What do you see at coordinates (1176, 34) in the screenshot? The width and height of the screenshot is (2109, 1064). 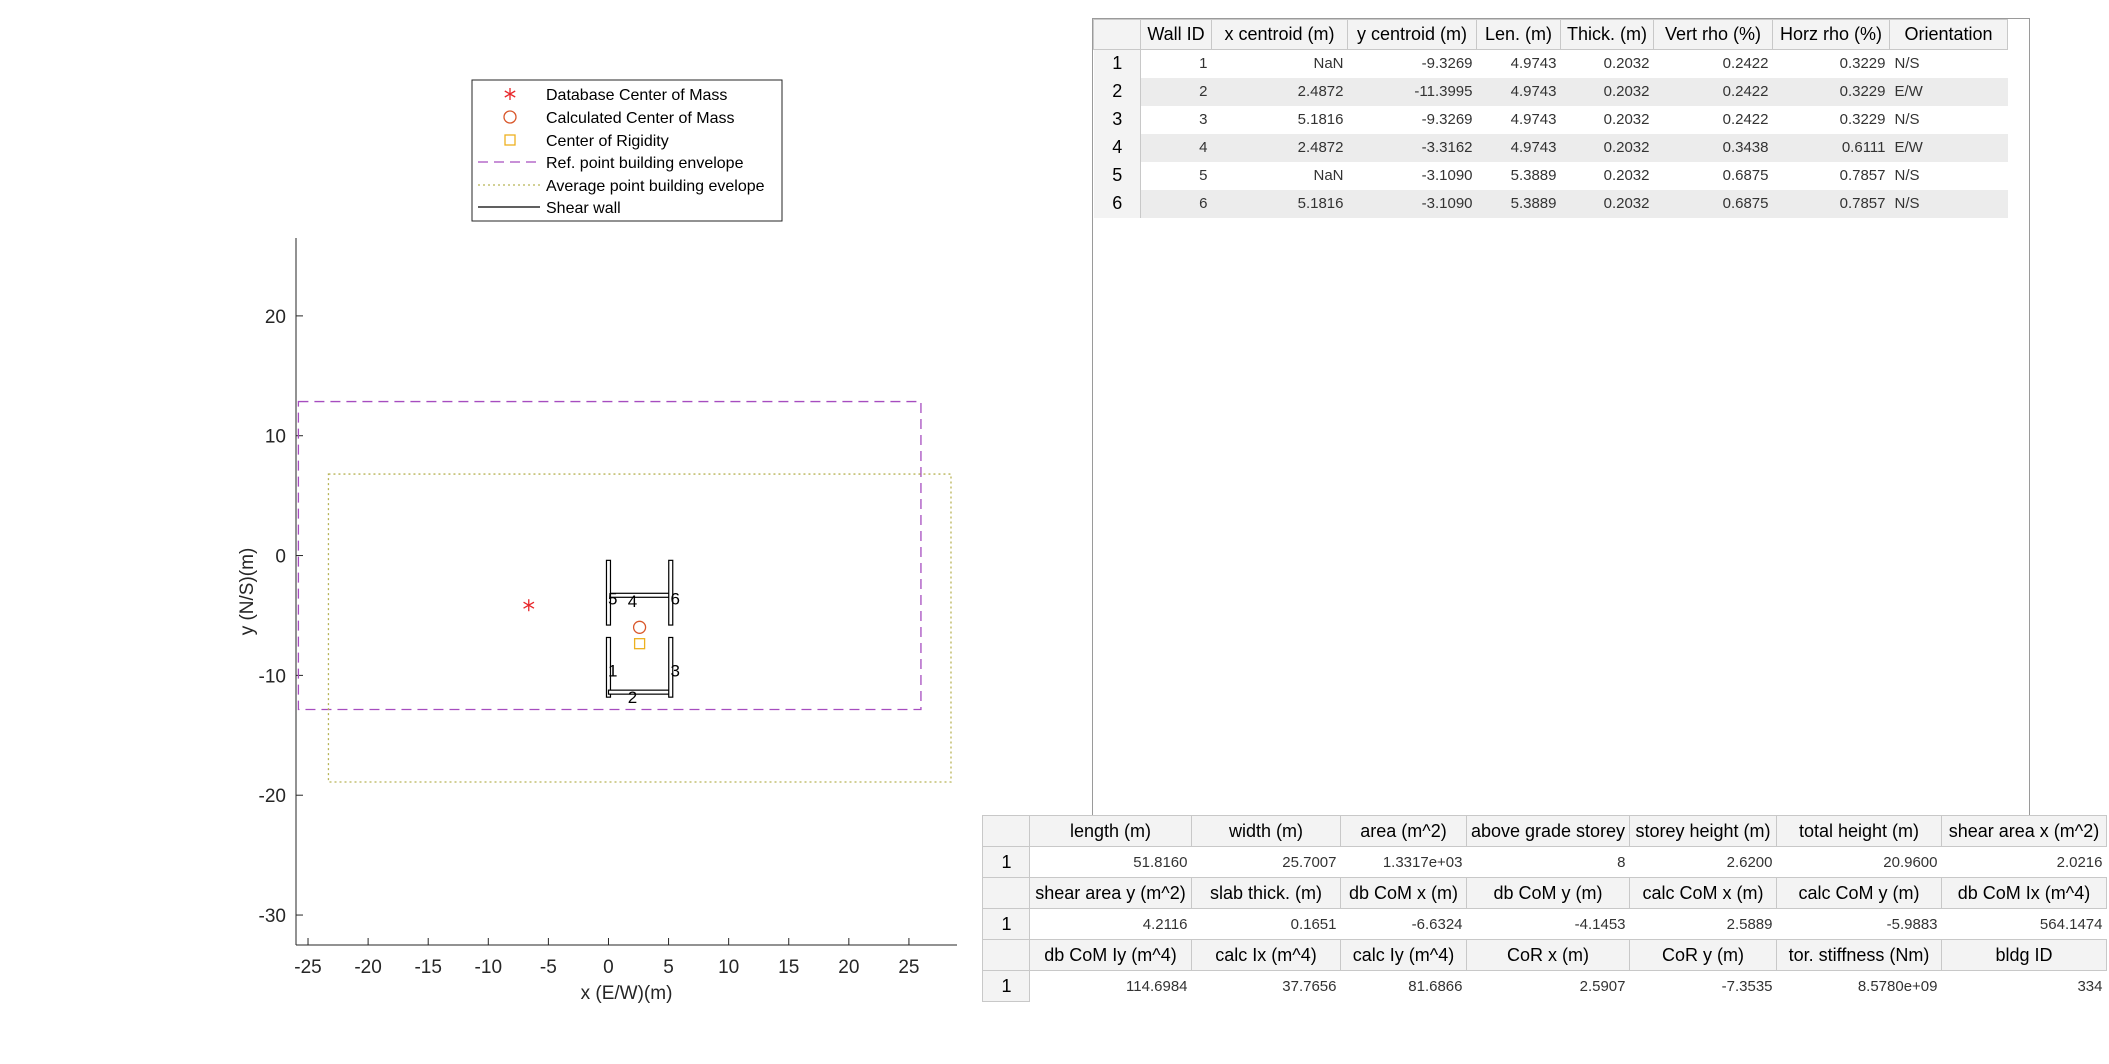 I see `wall-table-column-header: Wall ID` at bounding box center [1176, 34].